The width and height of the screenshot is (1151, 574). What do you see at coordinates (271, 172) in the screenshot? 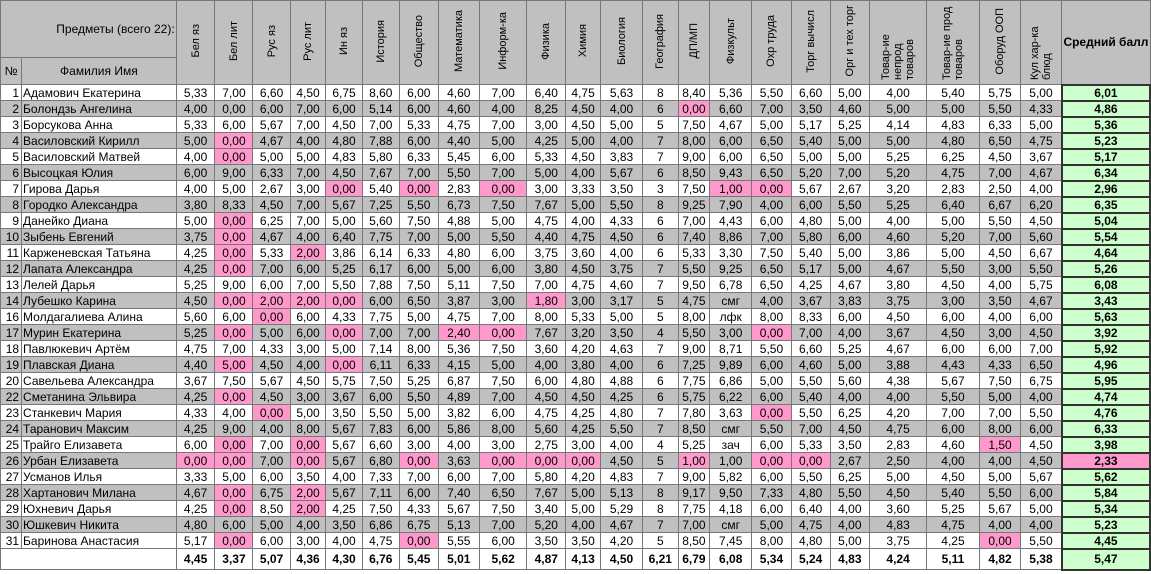
I see `grade-cell: 6,33` at bounding box center [271, 172].